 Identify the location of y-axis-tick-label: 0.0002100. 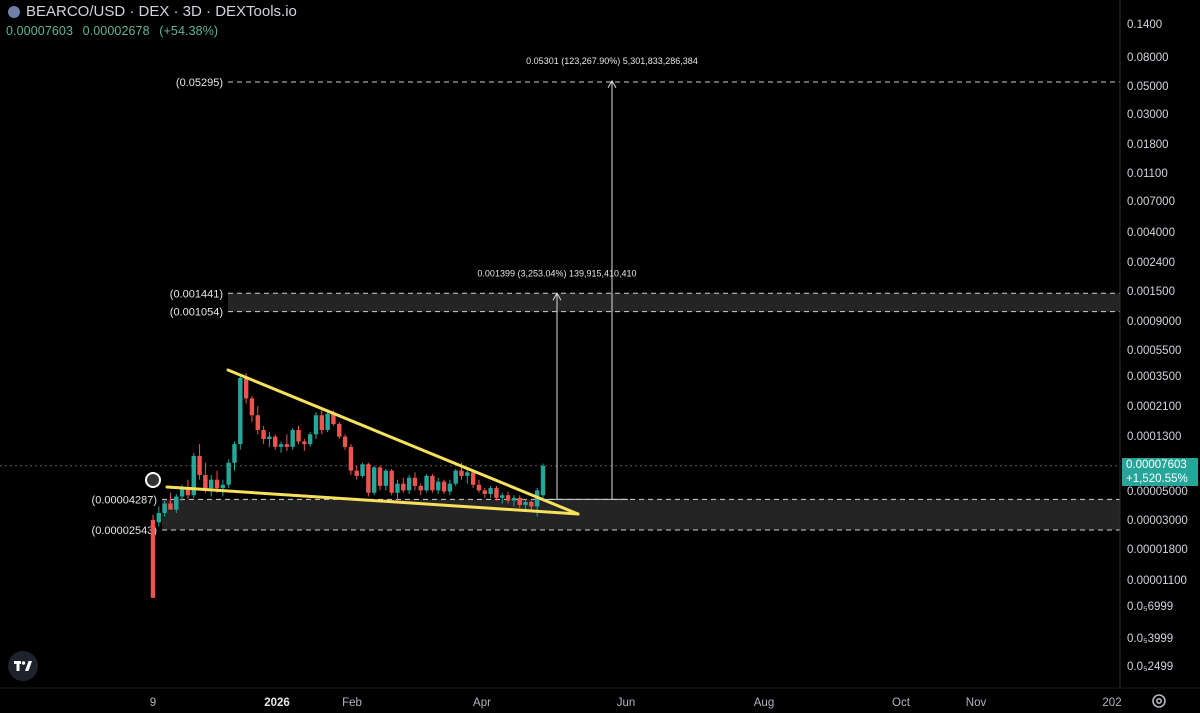
(1154, 407).